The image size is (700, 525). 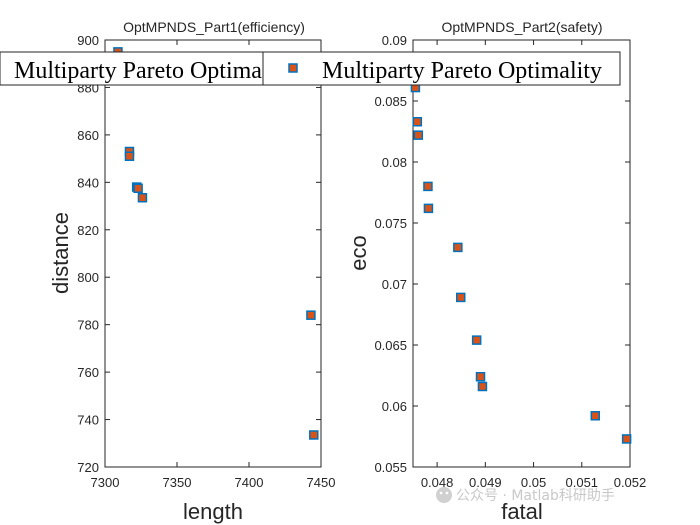 I want to click on right-x-tick-label: 0.05, so click(x=533, y=482).